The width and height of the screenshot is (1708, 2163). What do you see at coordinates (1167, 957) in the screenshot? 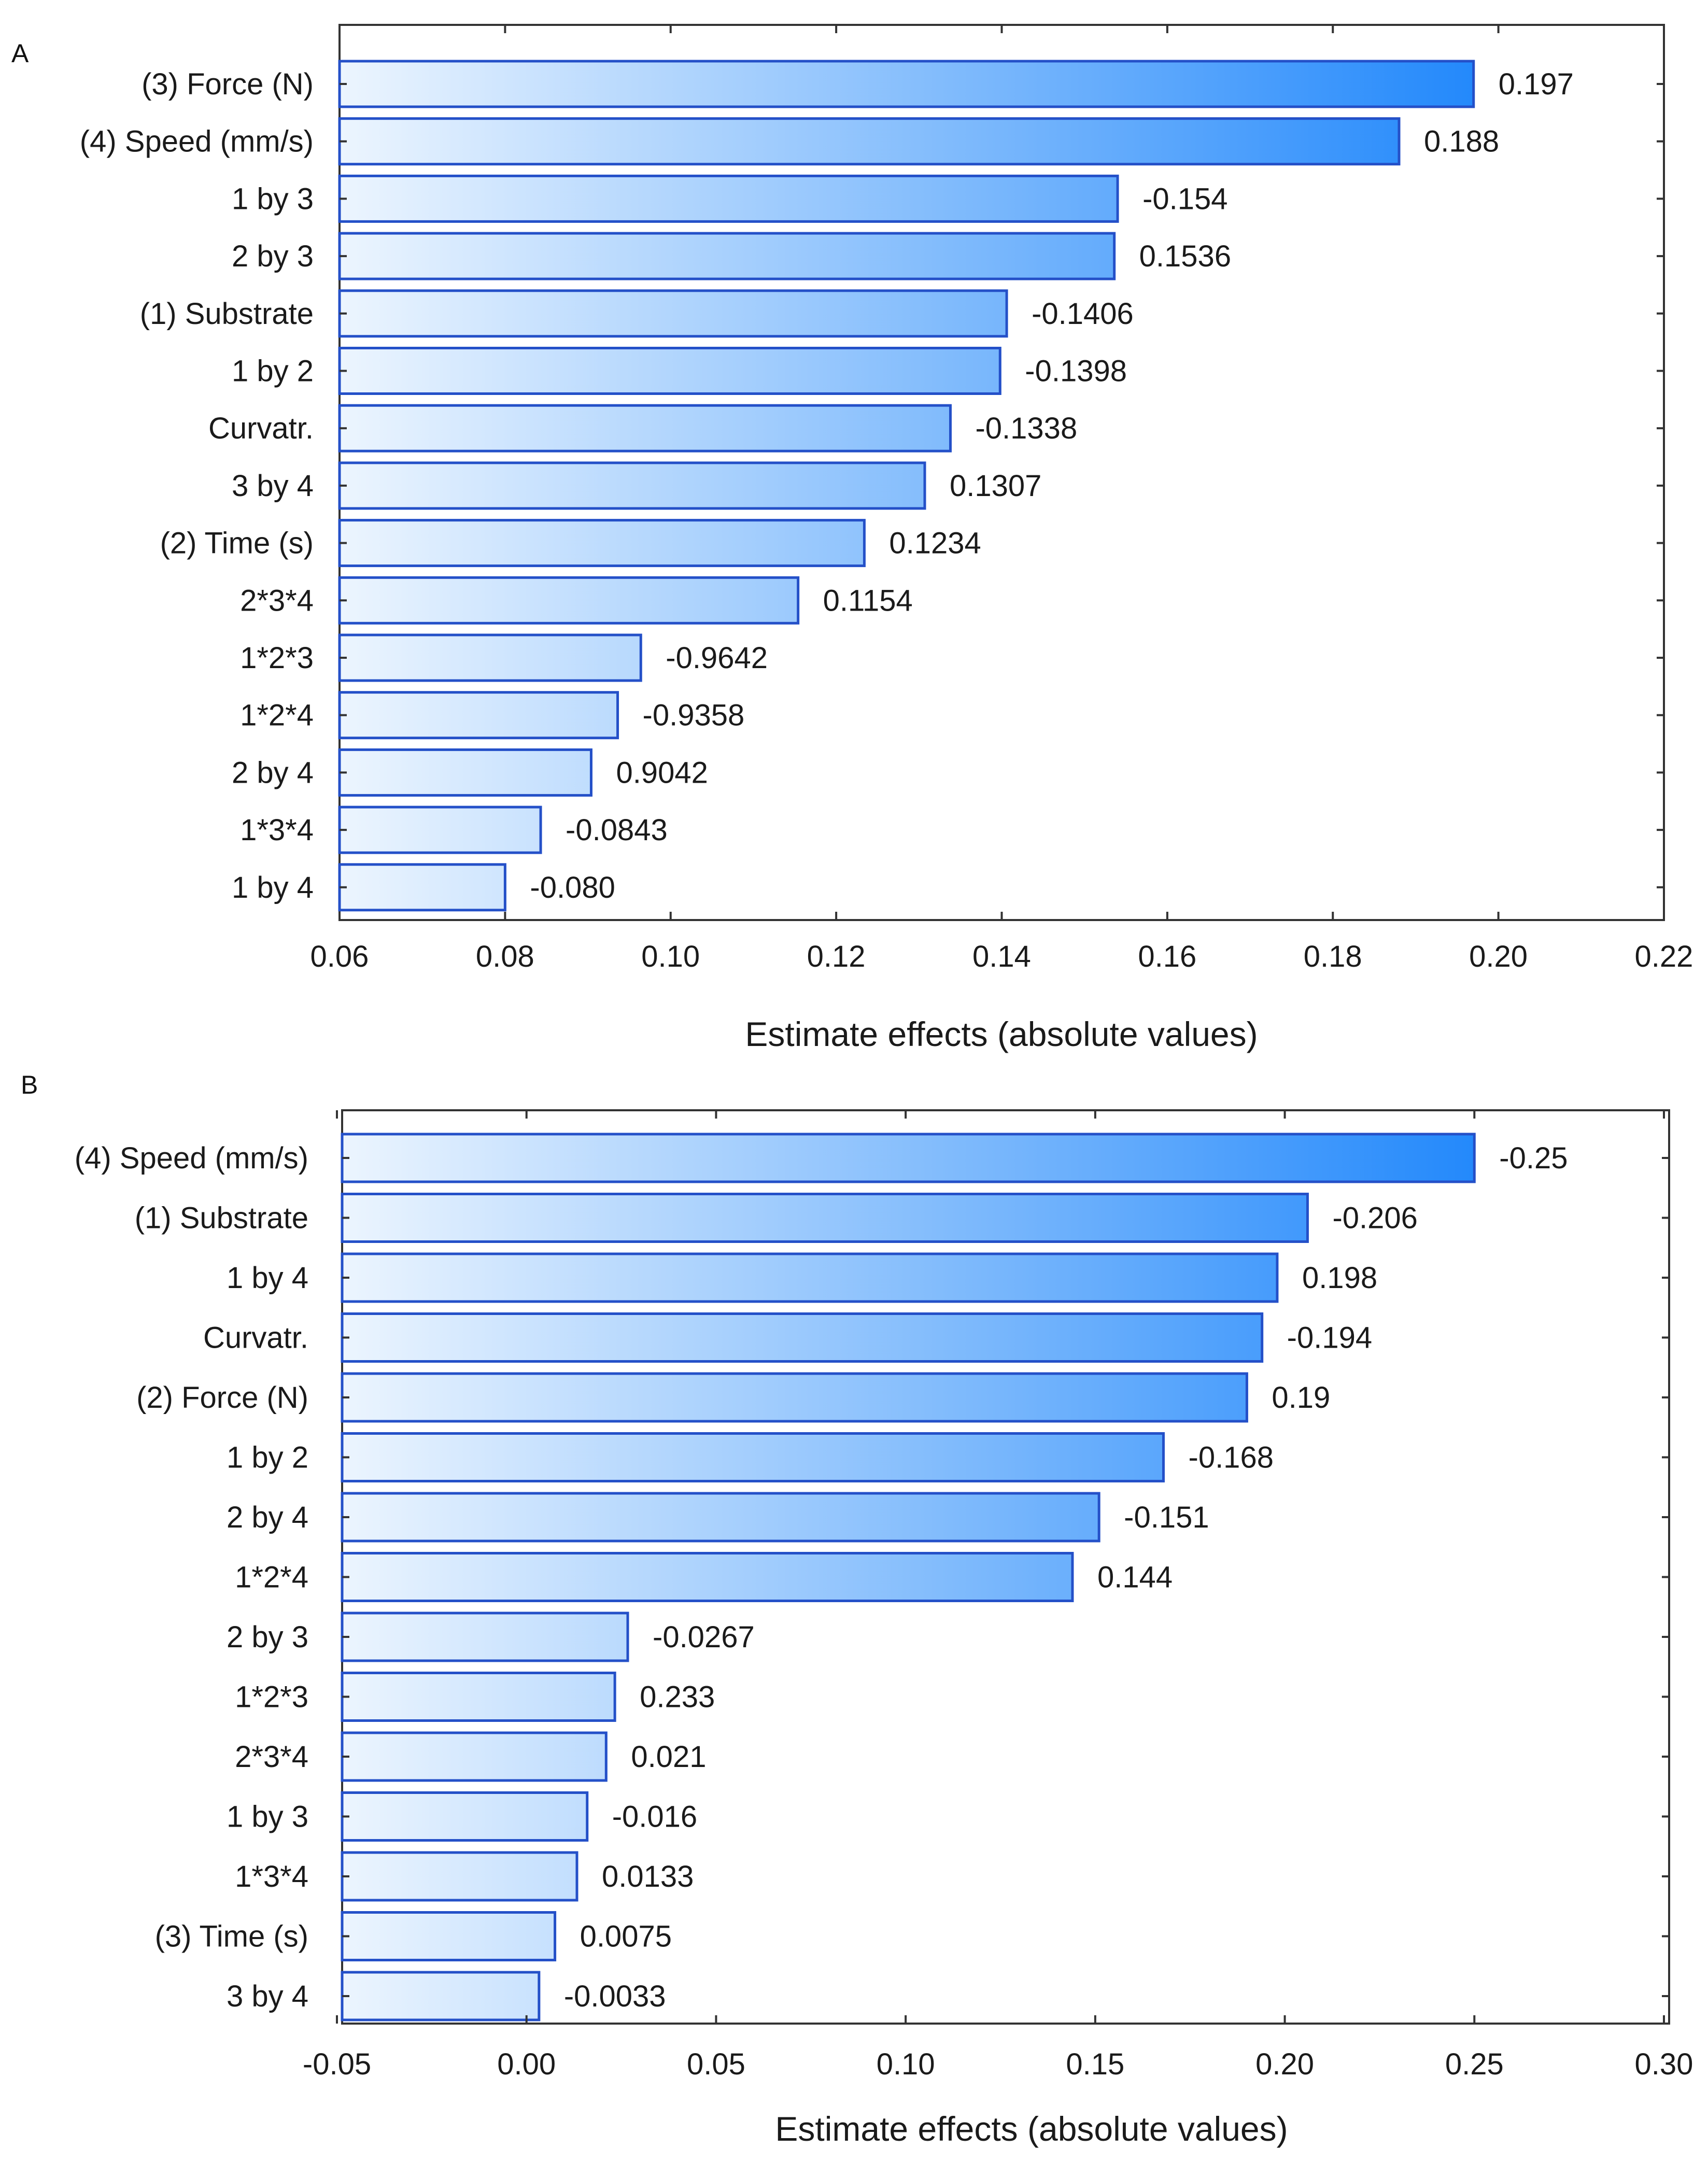
I see `x-tick-label: 0.16` at bounding box center [1167, 957].